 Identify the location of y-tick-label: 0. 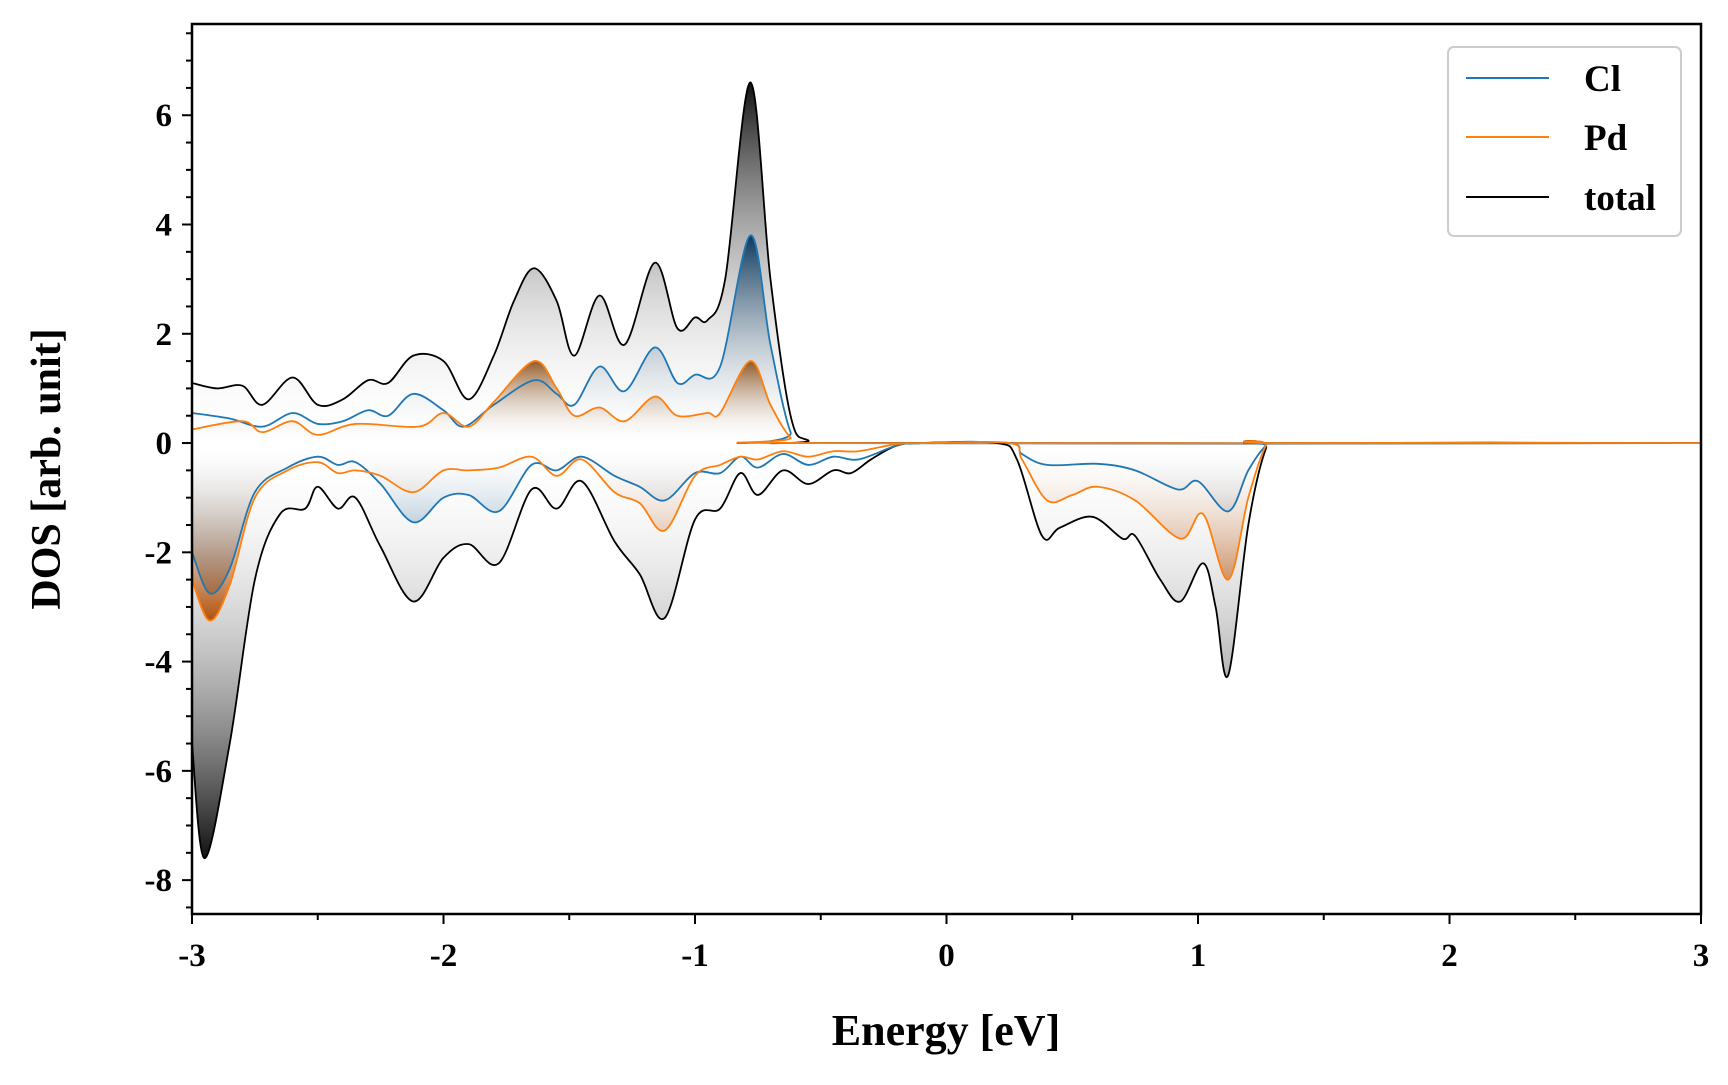
(164, 444).